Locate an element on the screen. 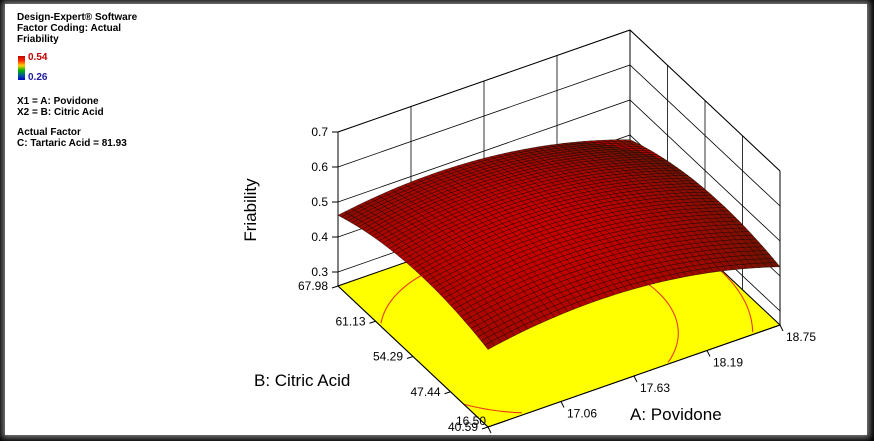 The width and height of the screenshot is (874, 441). factor-list: X1 = A: Povidone X2 = B: Citric Acid is located at coordinates (60, 107).